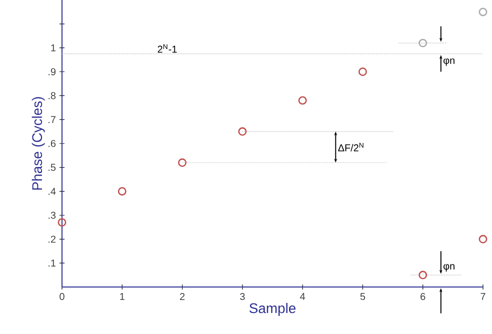 The width and height of the screenshot is (492, 334). Describe the element at coordinates (62, 296) in the screenshot. I see `x-tick-label: 0` at that location.